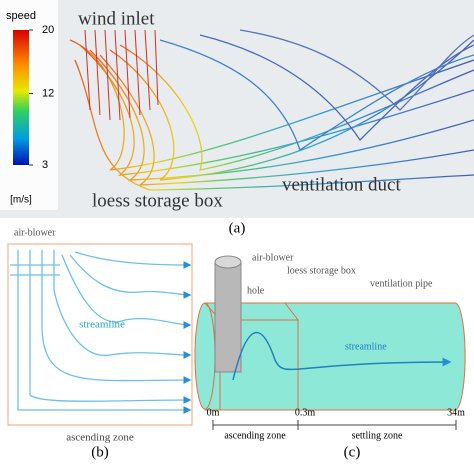  I want to click on caption: (c), so click(352, 452).